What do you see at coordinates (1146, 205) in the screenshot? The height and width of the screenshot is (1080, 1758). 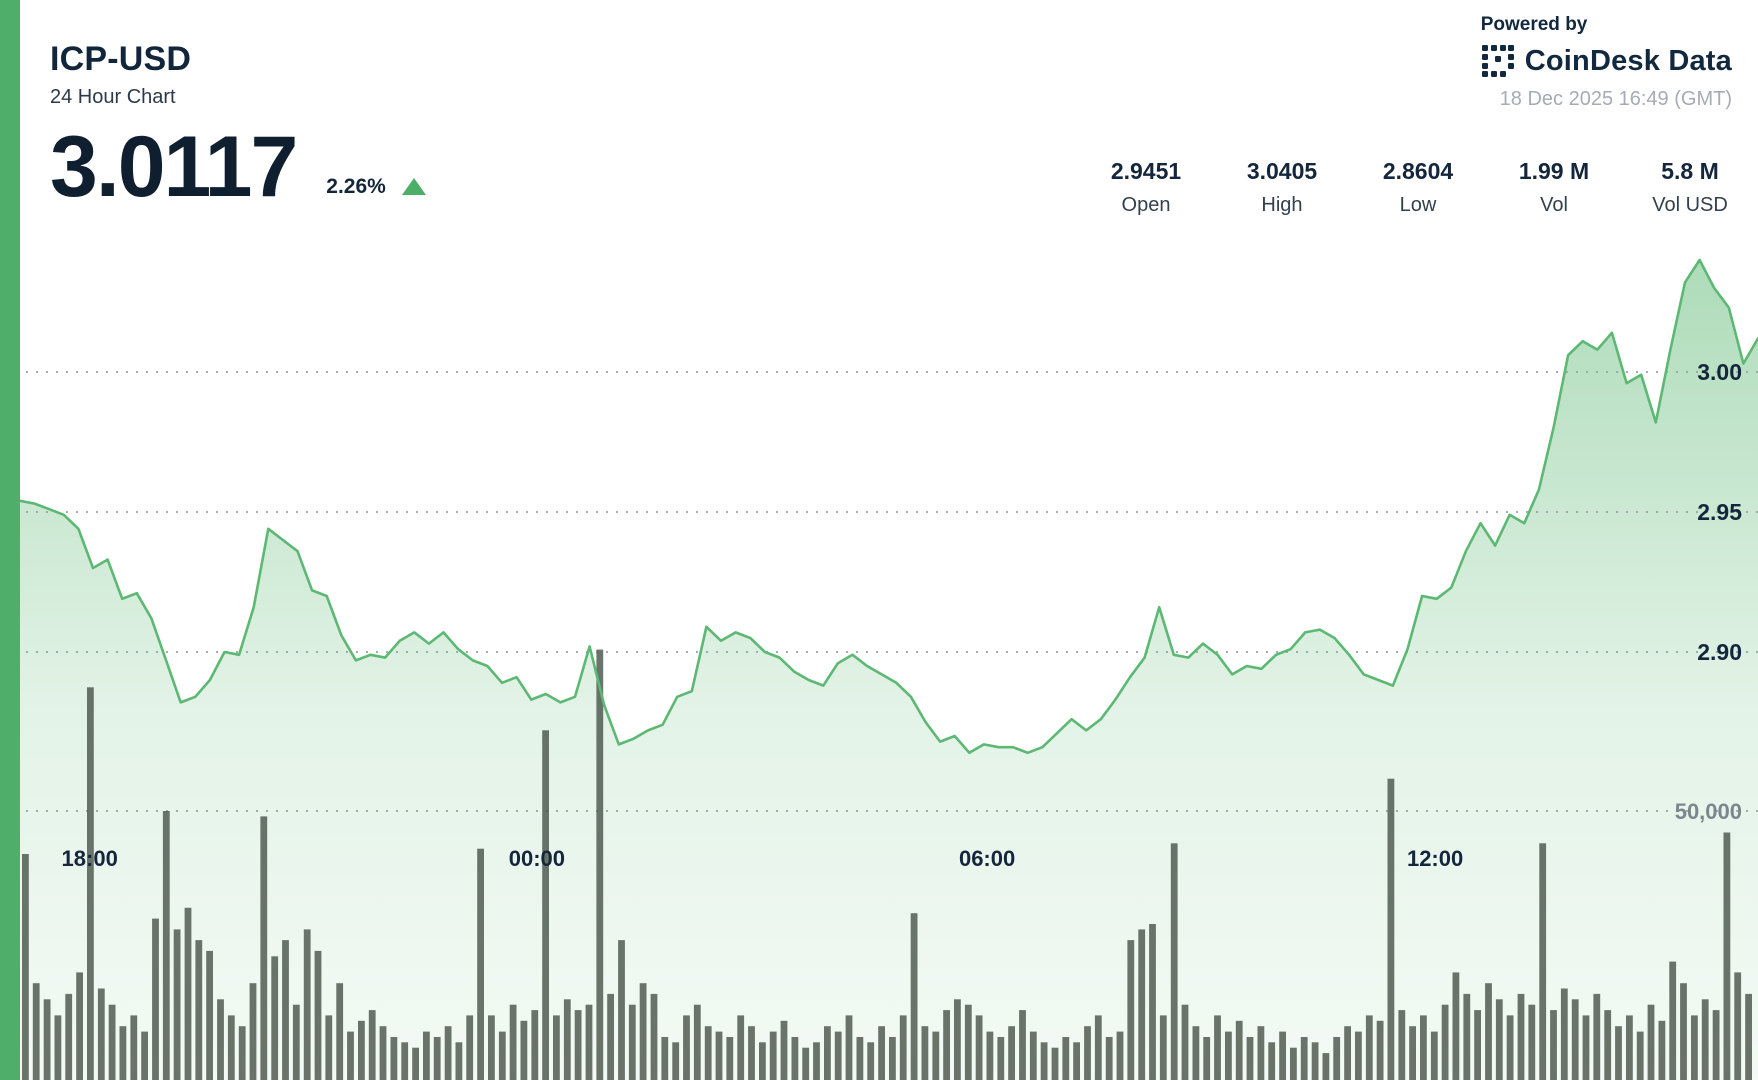 I see `stat-open-label: Open` at bounding box center [1146, 205].